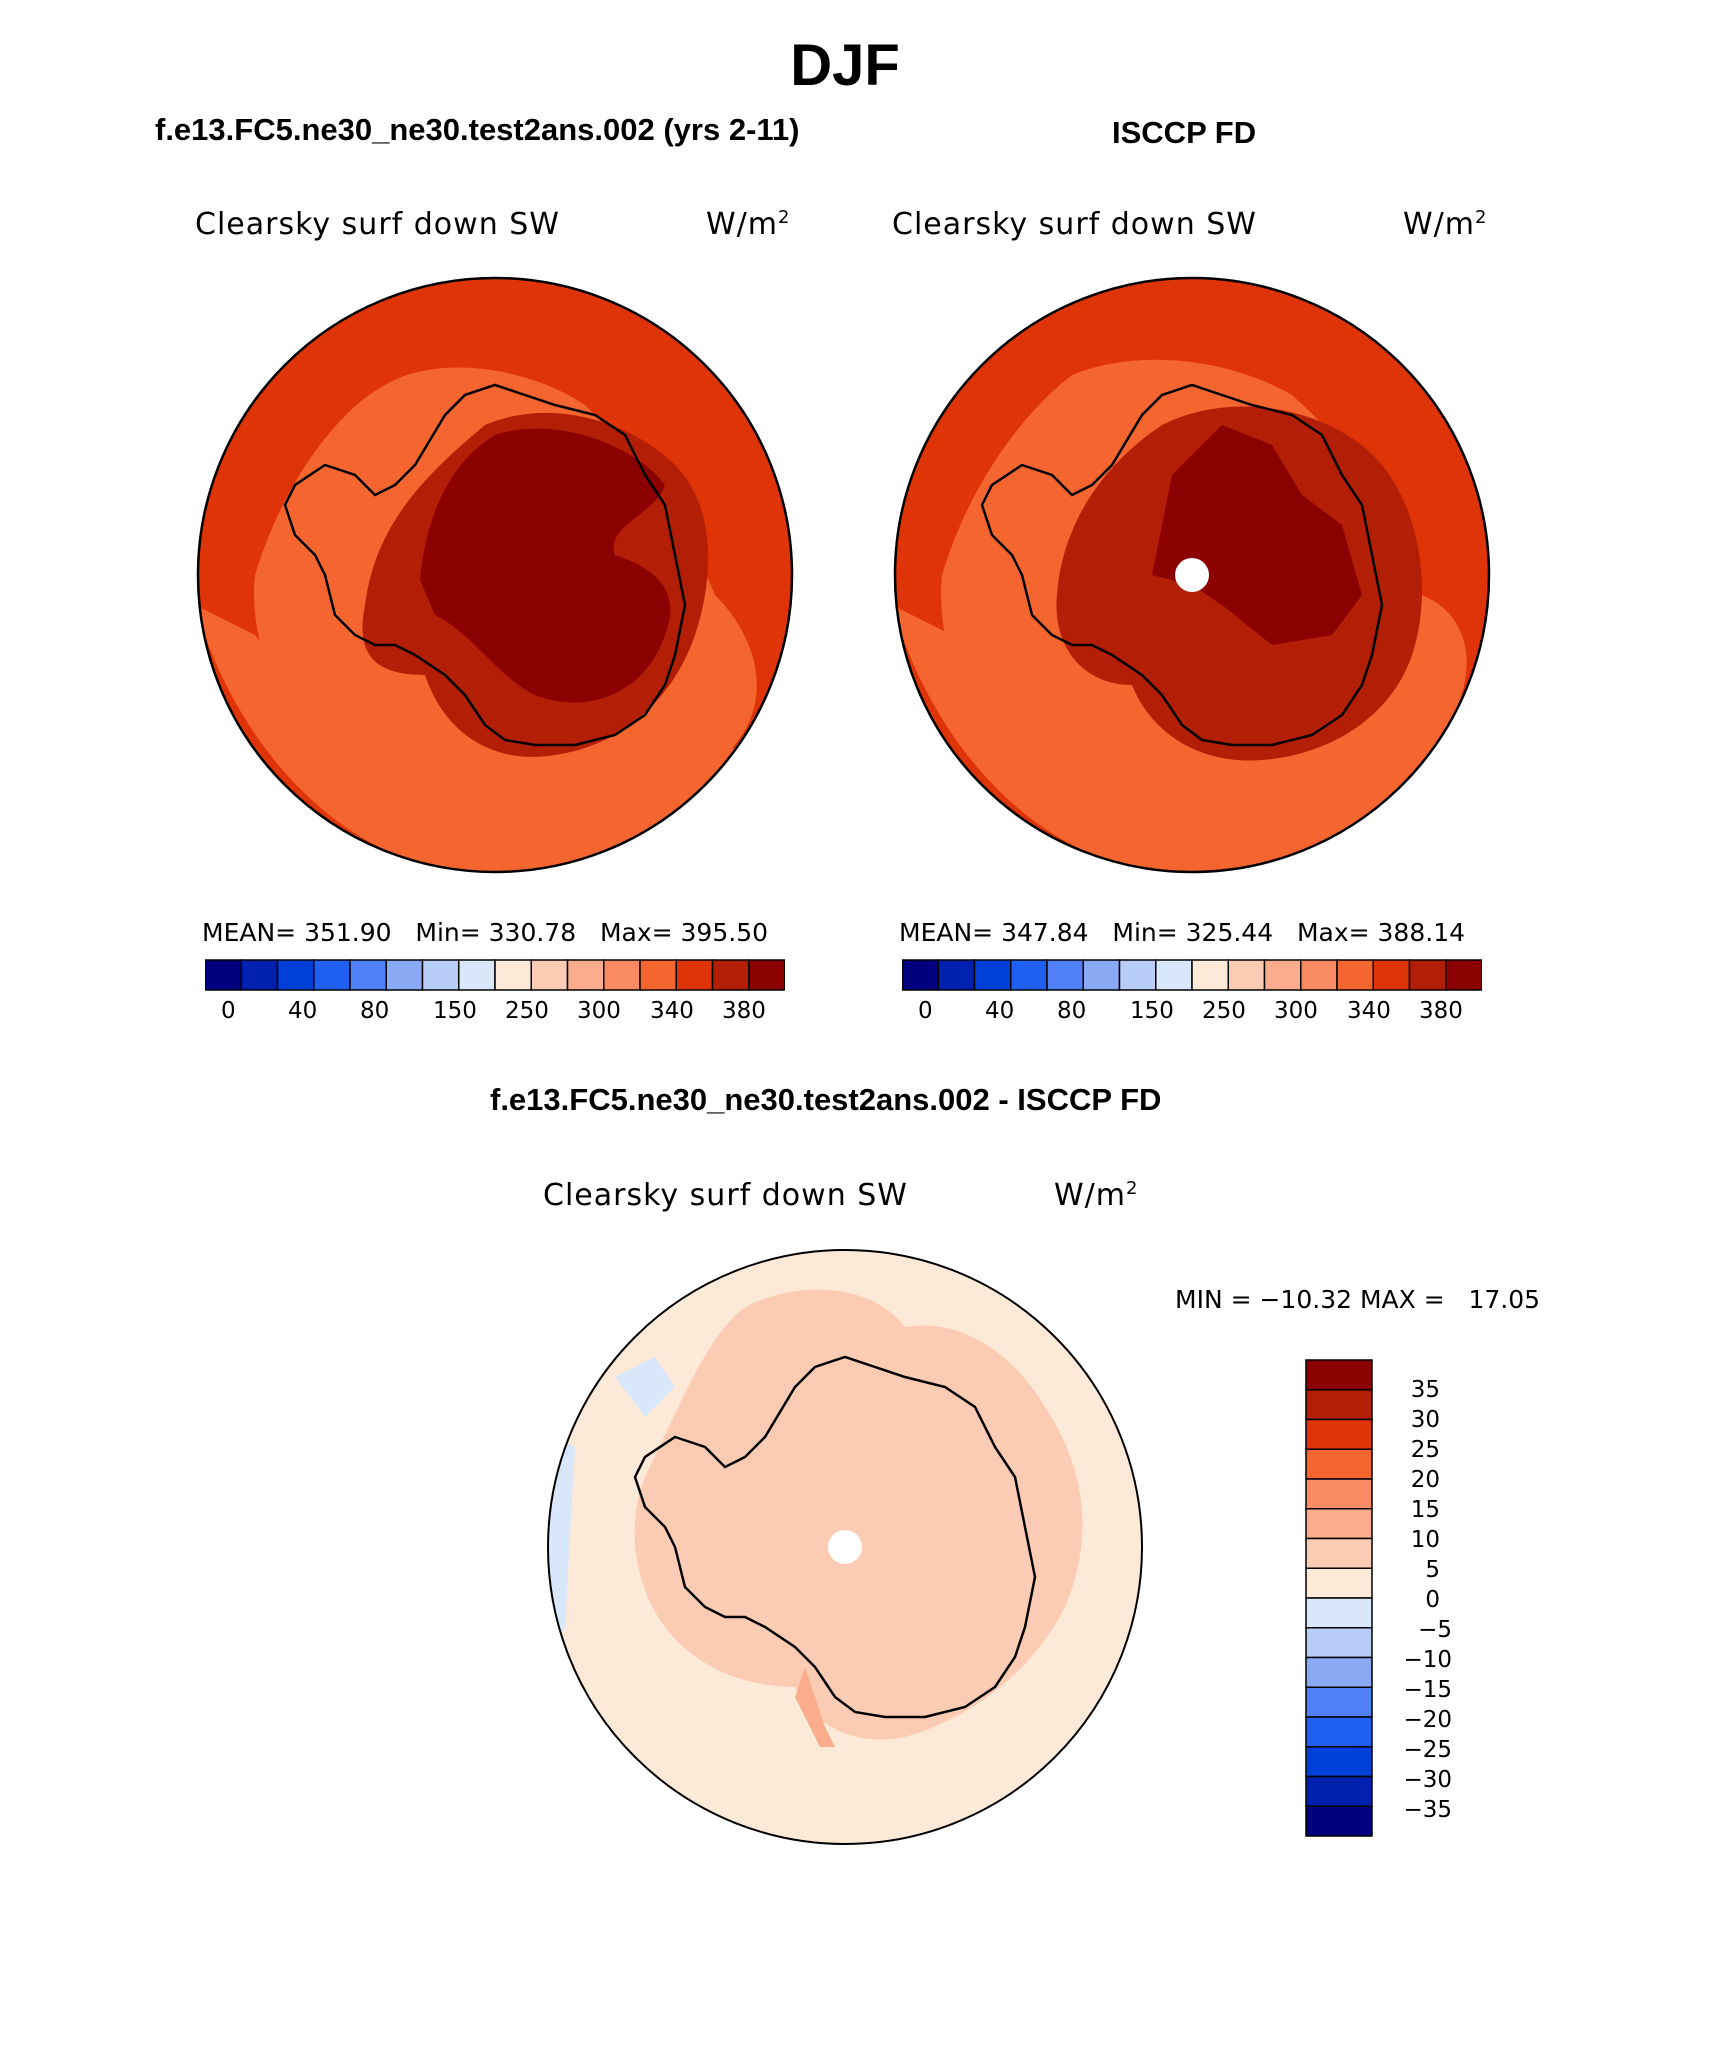 Image resolution: width=1710 pixels, height=2061 pixels. Describe the element at coordinates (1427, 1780) in the screenshot. I see `tick-label: −30` at that location.